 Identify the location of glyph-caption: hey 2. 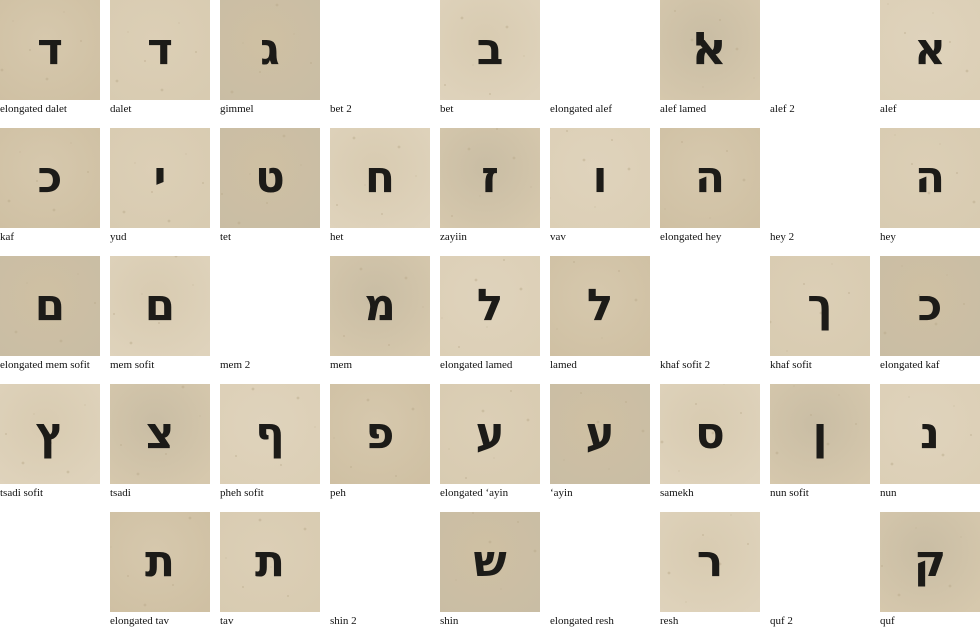
(782, 237).